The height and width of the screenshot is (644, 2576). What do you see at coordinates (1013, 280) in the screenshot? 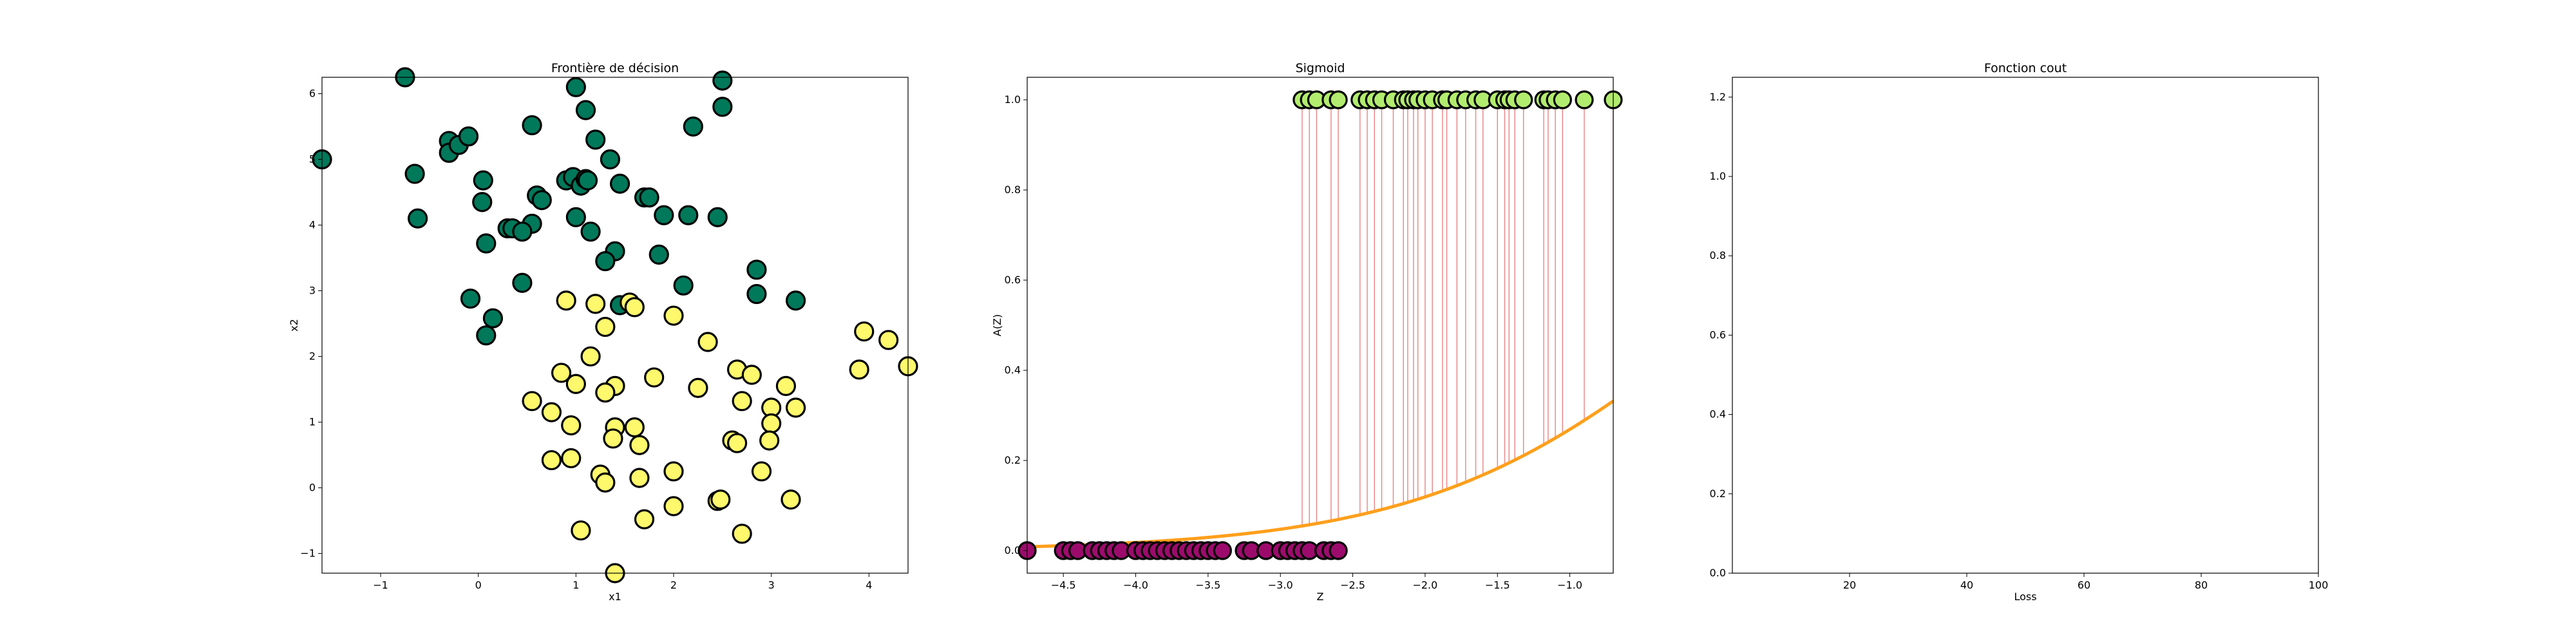
I see `y-tick-label: 0.6` at bounding box center [1013, 280].